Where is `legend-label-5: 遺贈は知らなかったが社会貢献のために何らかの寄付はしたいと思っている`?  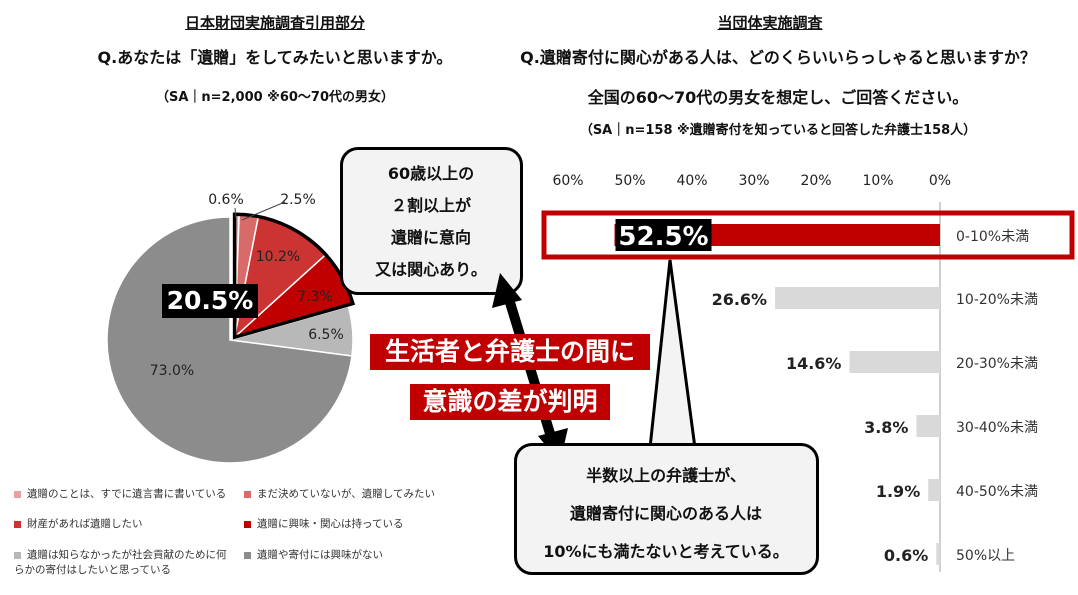
legend-label-5: 遺贈は知らなかったが社会貢献のために何らかの寄付はしたいと思っている is located at coordinates (120, 562).